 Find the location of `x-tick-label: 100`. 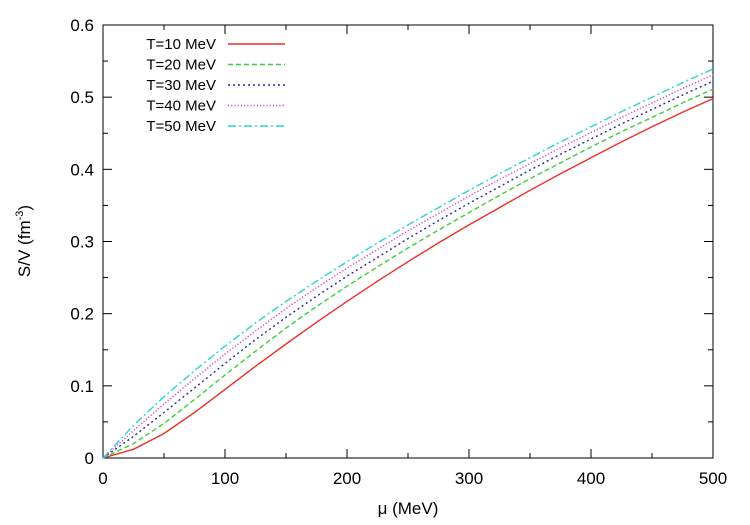

x-tick-label: 100 is located at coordinates (225, 478).